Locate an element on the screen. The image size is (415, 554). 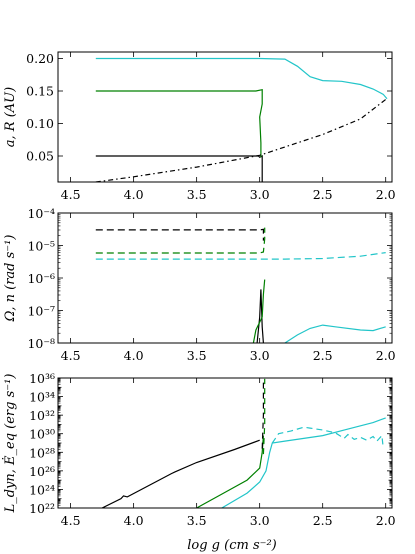
y-tick-label: 10⁻⁵ is located at coordinates (41, 246).